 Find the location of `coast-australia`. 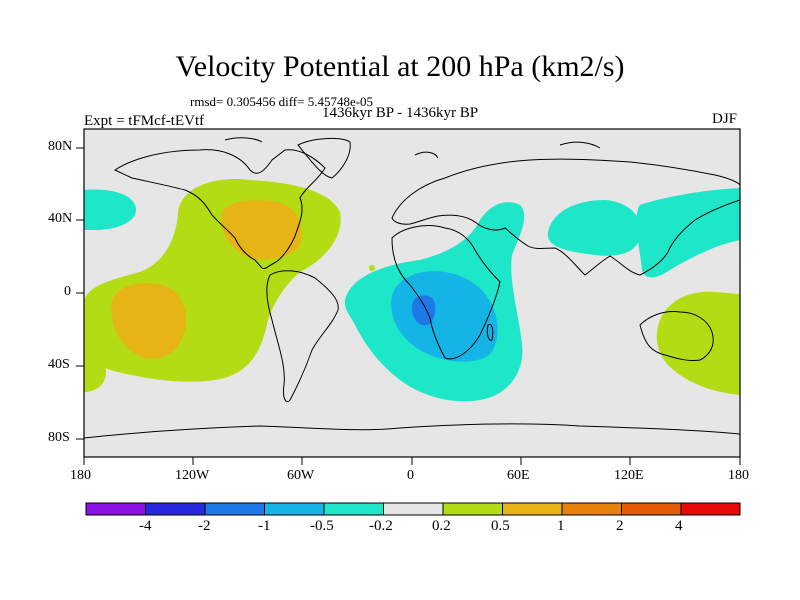

coast-australia is located at coordinates (676, 336).